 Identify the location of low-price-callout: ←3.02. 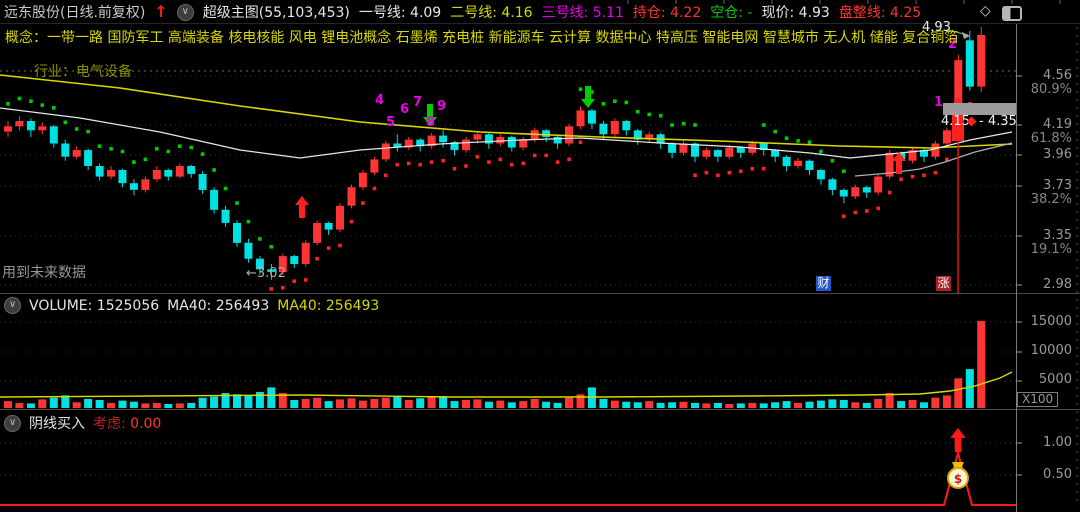
(266, 273).